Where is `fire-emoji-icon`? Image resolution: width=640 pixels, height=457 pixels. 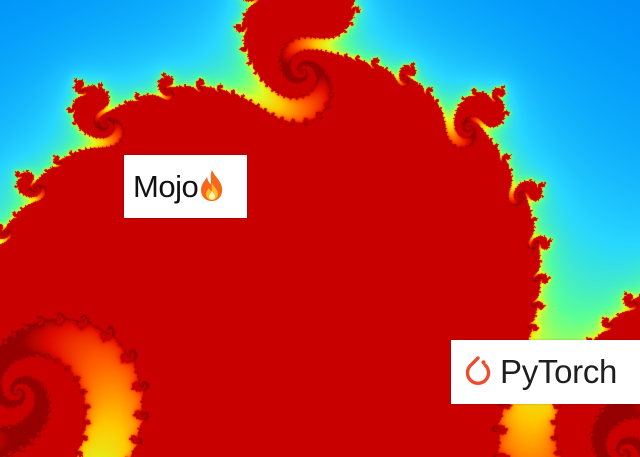 fire-emoji-icon is located at coordinates (212, 185).